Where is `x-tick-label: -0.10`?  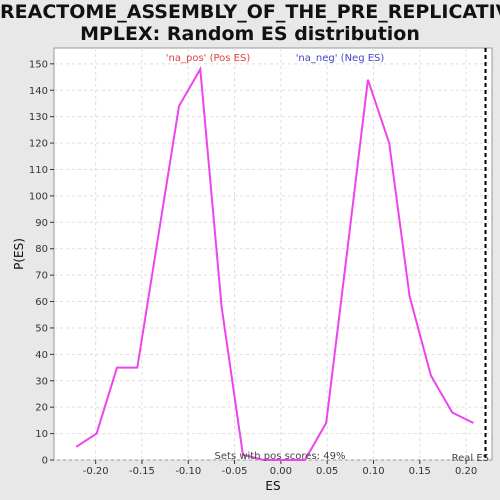 x-tick-label: -0.10 is located at coordinates (188, 471).